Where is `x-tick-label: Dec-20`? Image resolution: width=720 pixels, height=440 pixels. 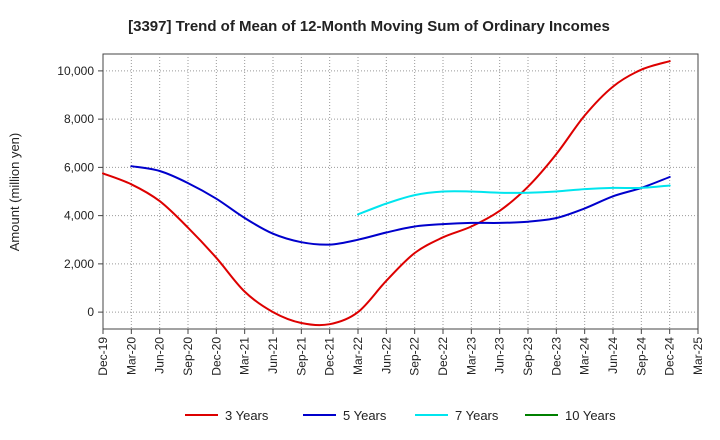 x-tick-label: Dec-20 is located at coordinates (216, 356).